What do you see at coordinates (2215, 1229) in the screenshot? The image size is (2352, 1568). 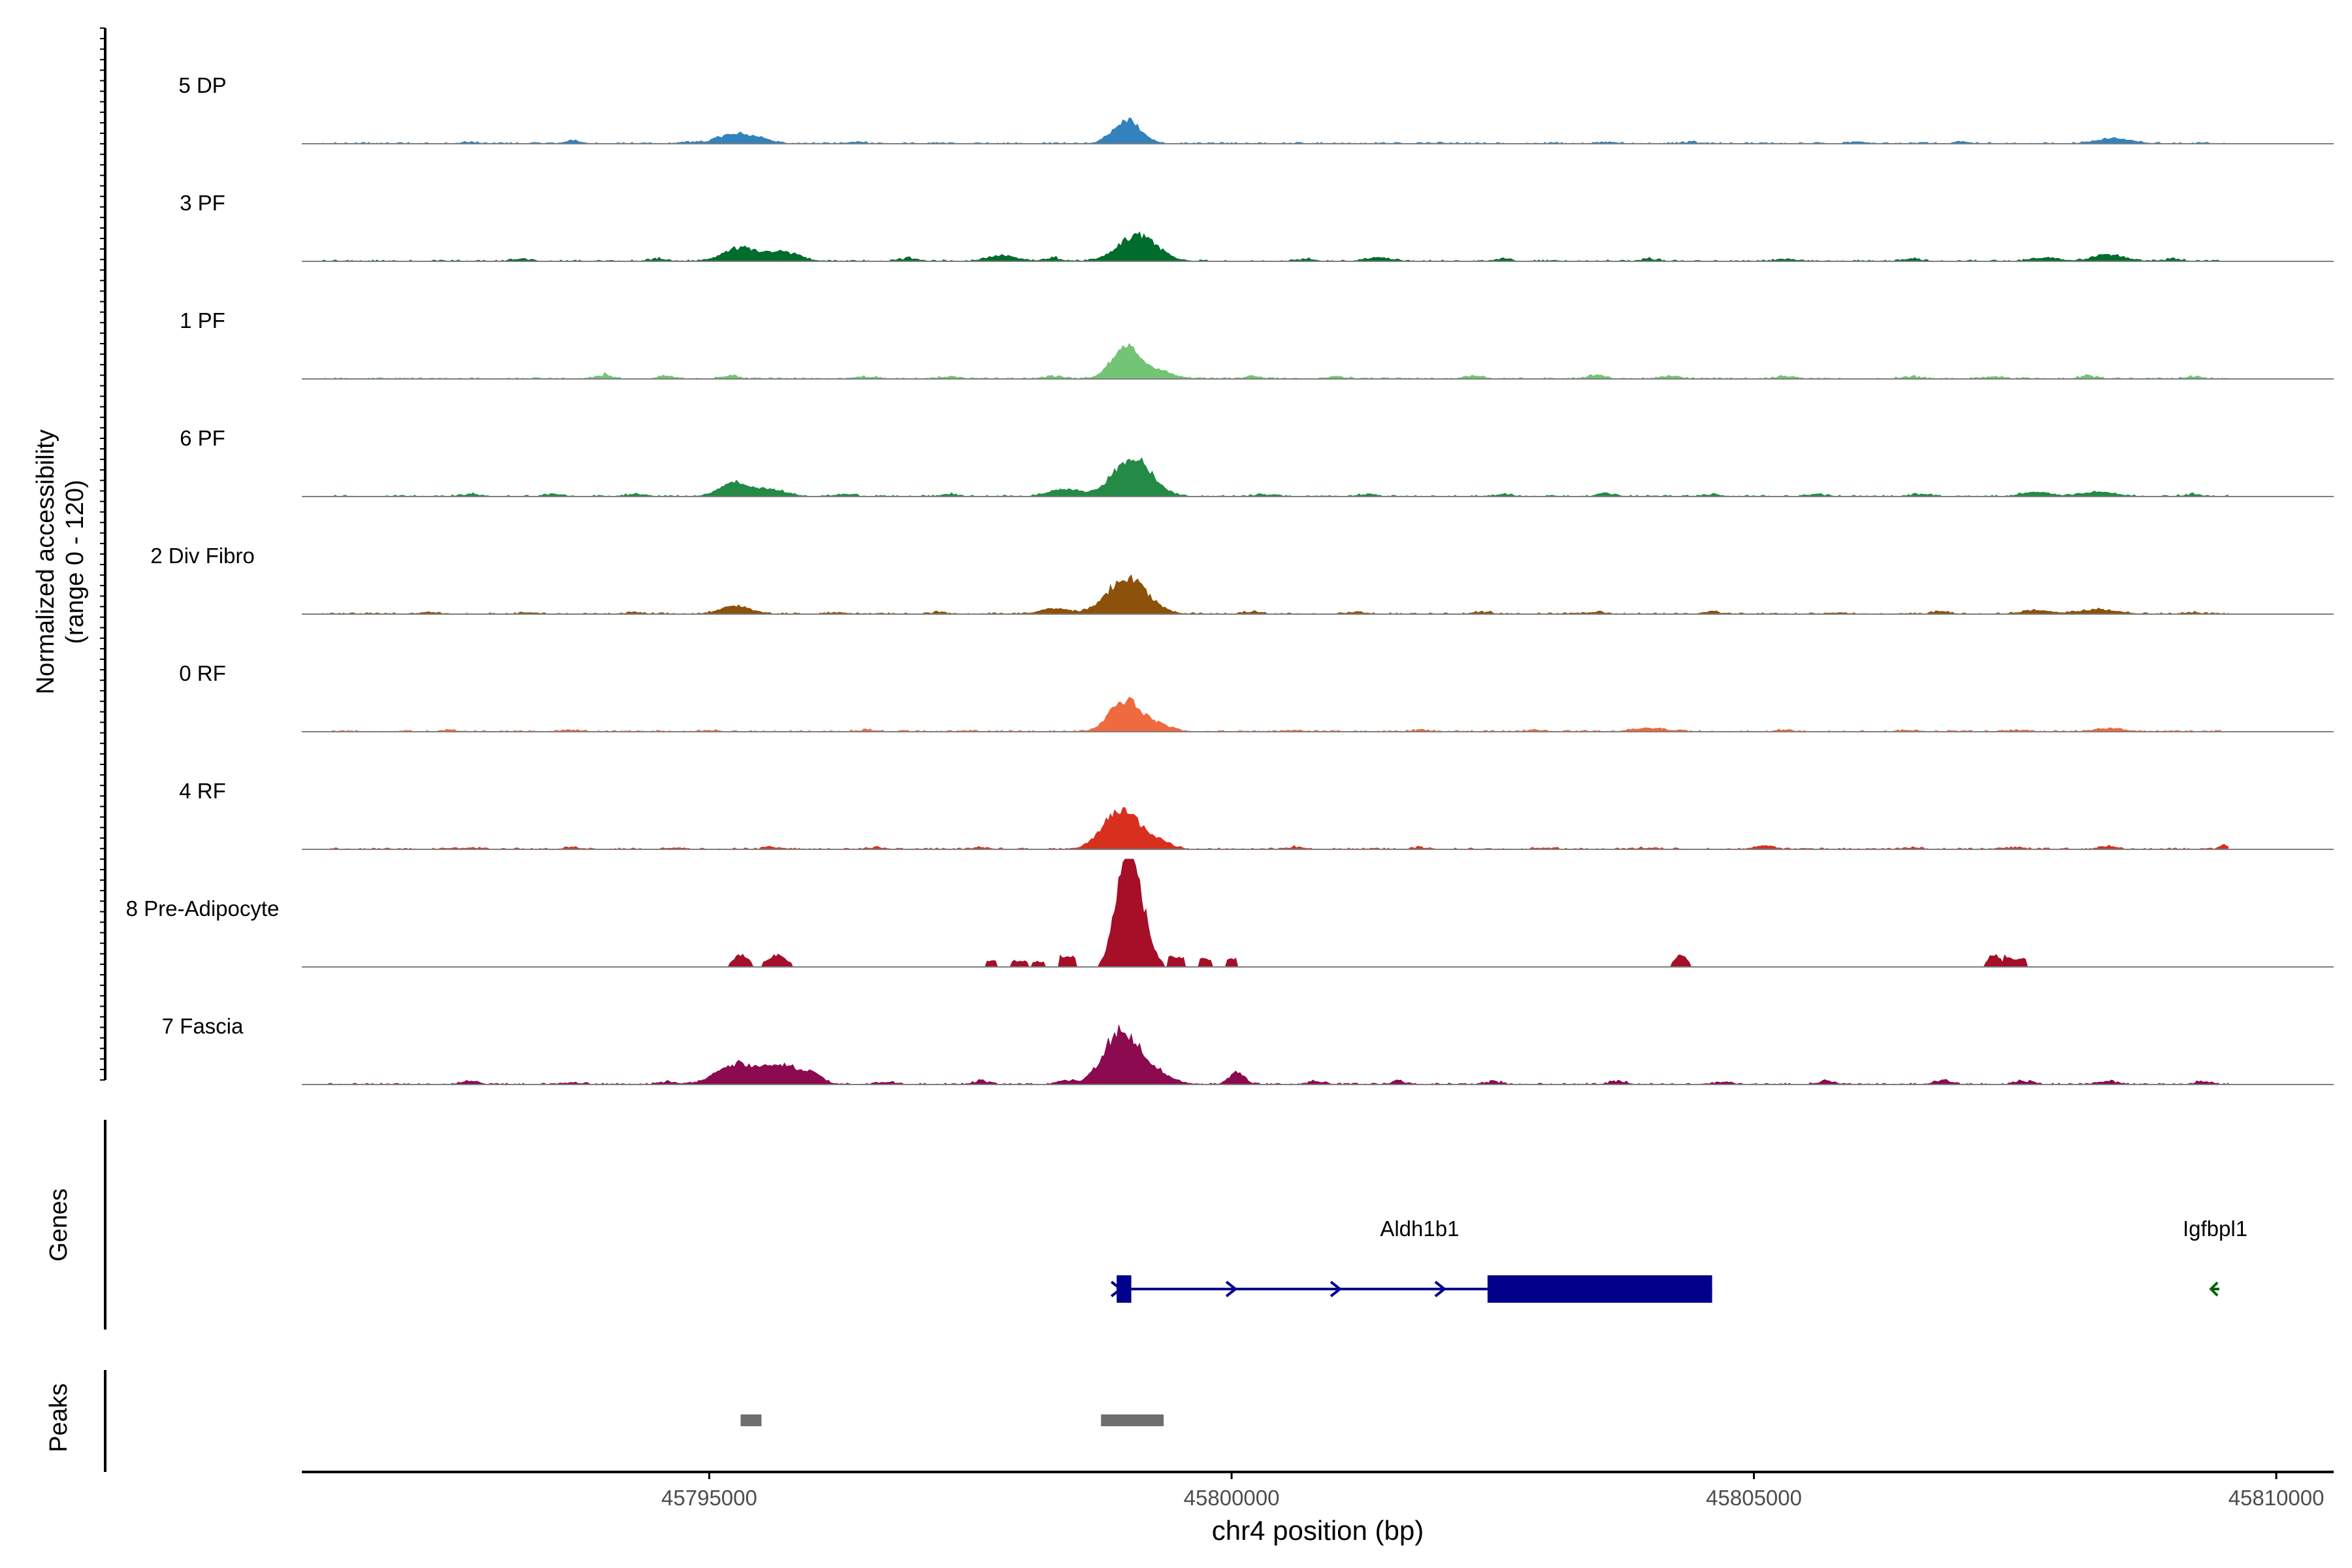 I see `gene-name: Igfbpl1` at bounding box center [2215, 1229].